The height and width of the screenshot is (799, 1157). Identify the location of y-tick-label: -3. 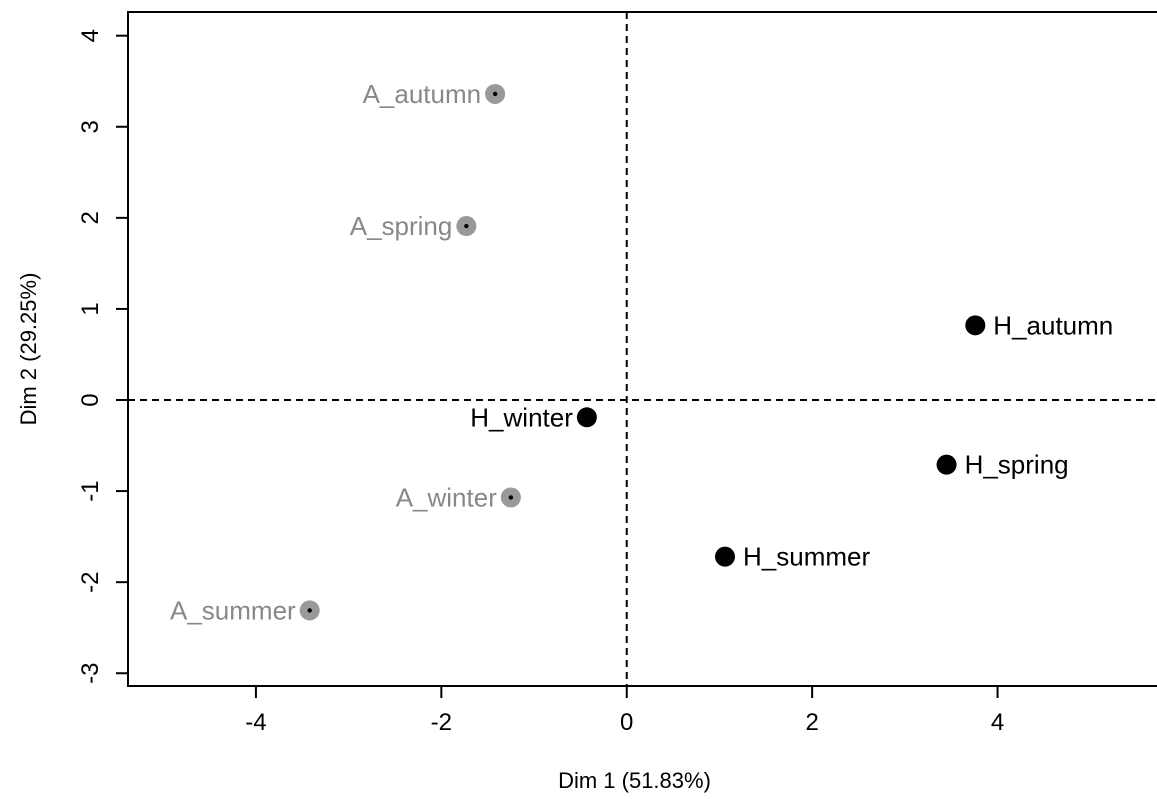
(90, 673).